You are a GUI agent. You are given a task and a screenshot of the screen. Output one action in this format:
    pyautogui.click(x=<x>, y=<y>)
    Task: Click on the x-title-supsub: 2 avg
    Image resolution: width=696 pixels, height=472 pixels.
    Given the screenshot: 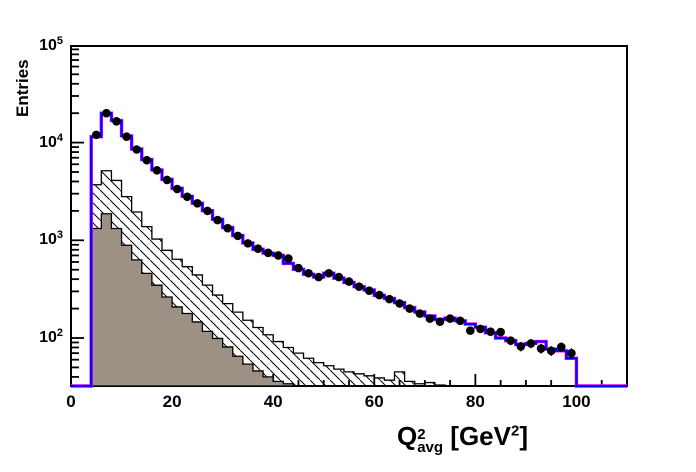 What is the action you would take?
    pyautogui.click(x=430, y=441)
    